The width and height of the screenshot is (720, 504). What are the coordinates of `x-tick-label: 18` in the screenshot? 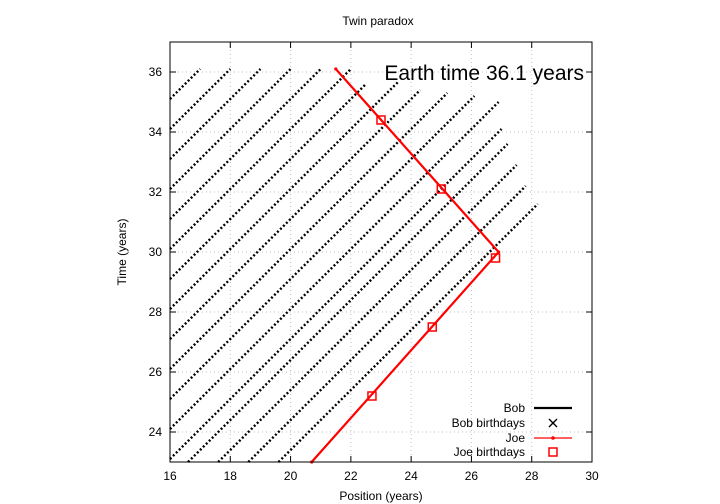 It's located at (231, 476).